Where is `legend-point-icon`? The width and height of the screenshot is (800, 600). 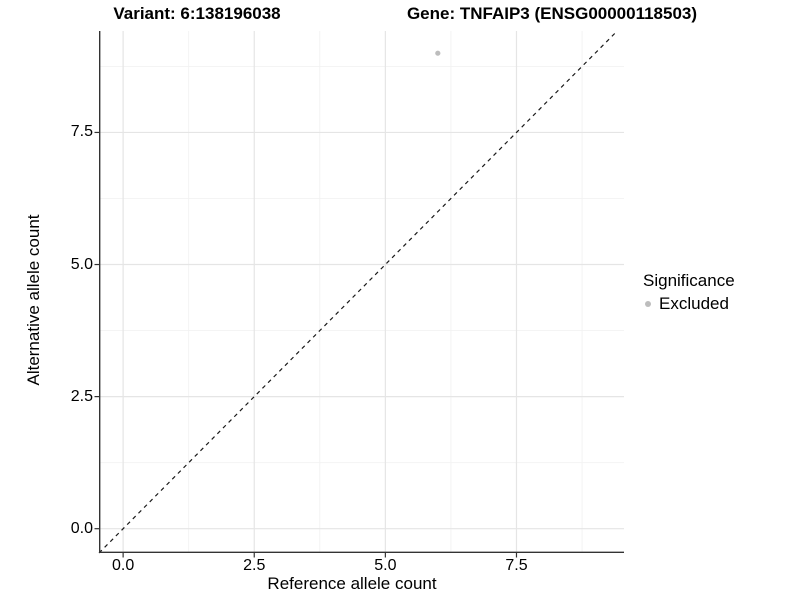
legend-point-icon is located at coordinates (648, 304).